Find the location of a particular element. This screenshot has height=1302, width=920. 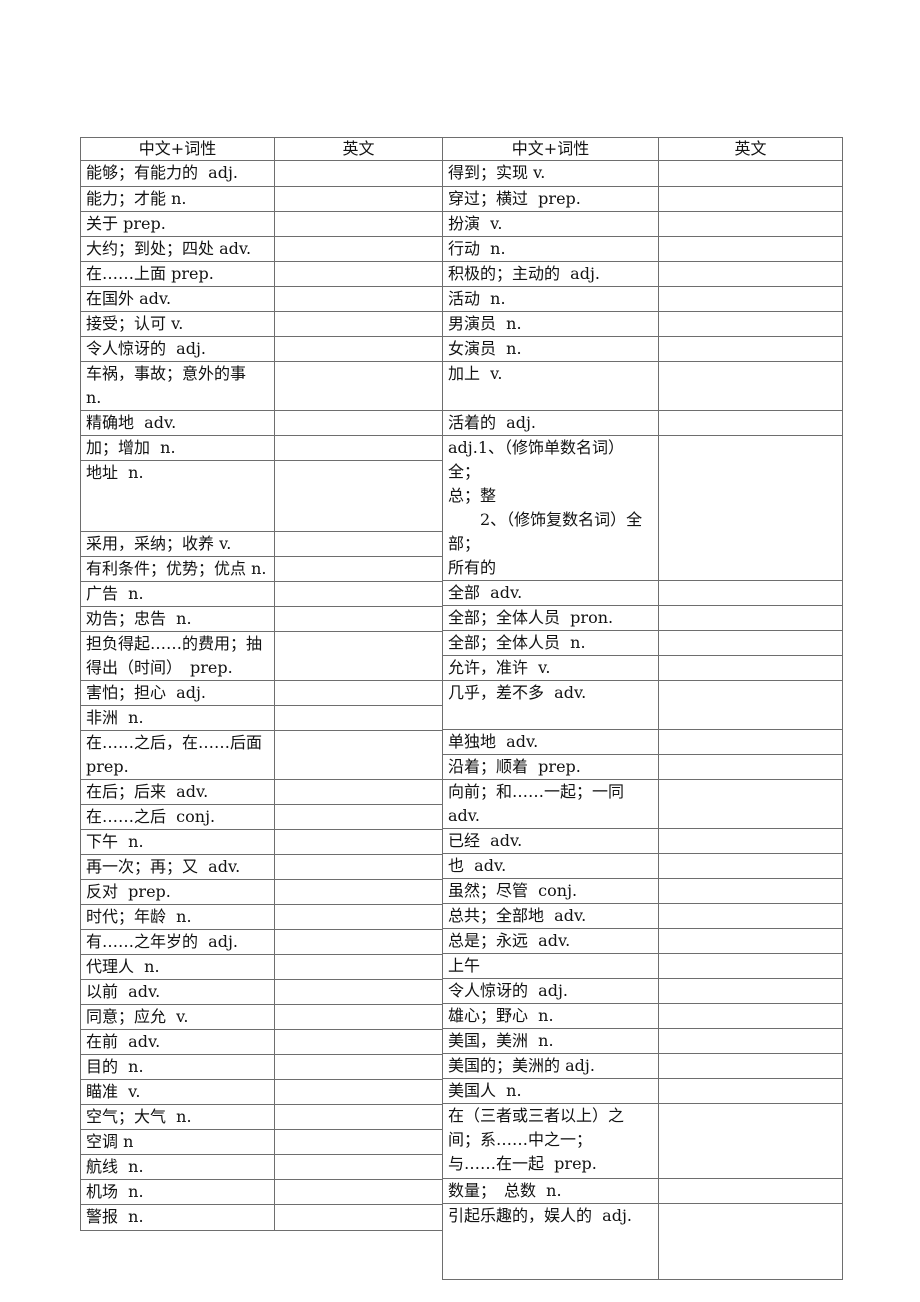

chinese-term-cell: 能力；才能 n. is located at coordinates (177, 199).